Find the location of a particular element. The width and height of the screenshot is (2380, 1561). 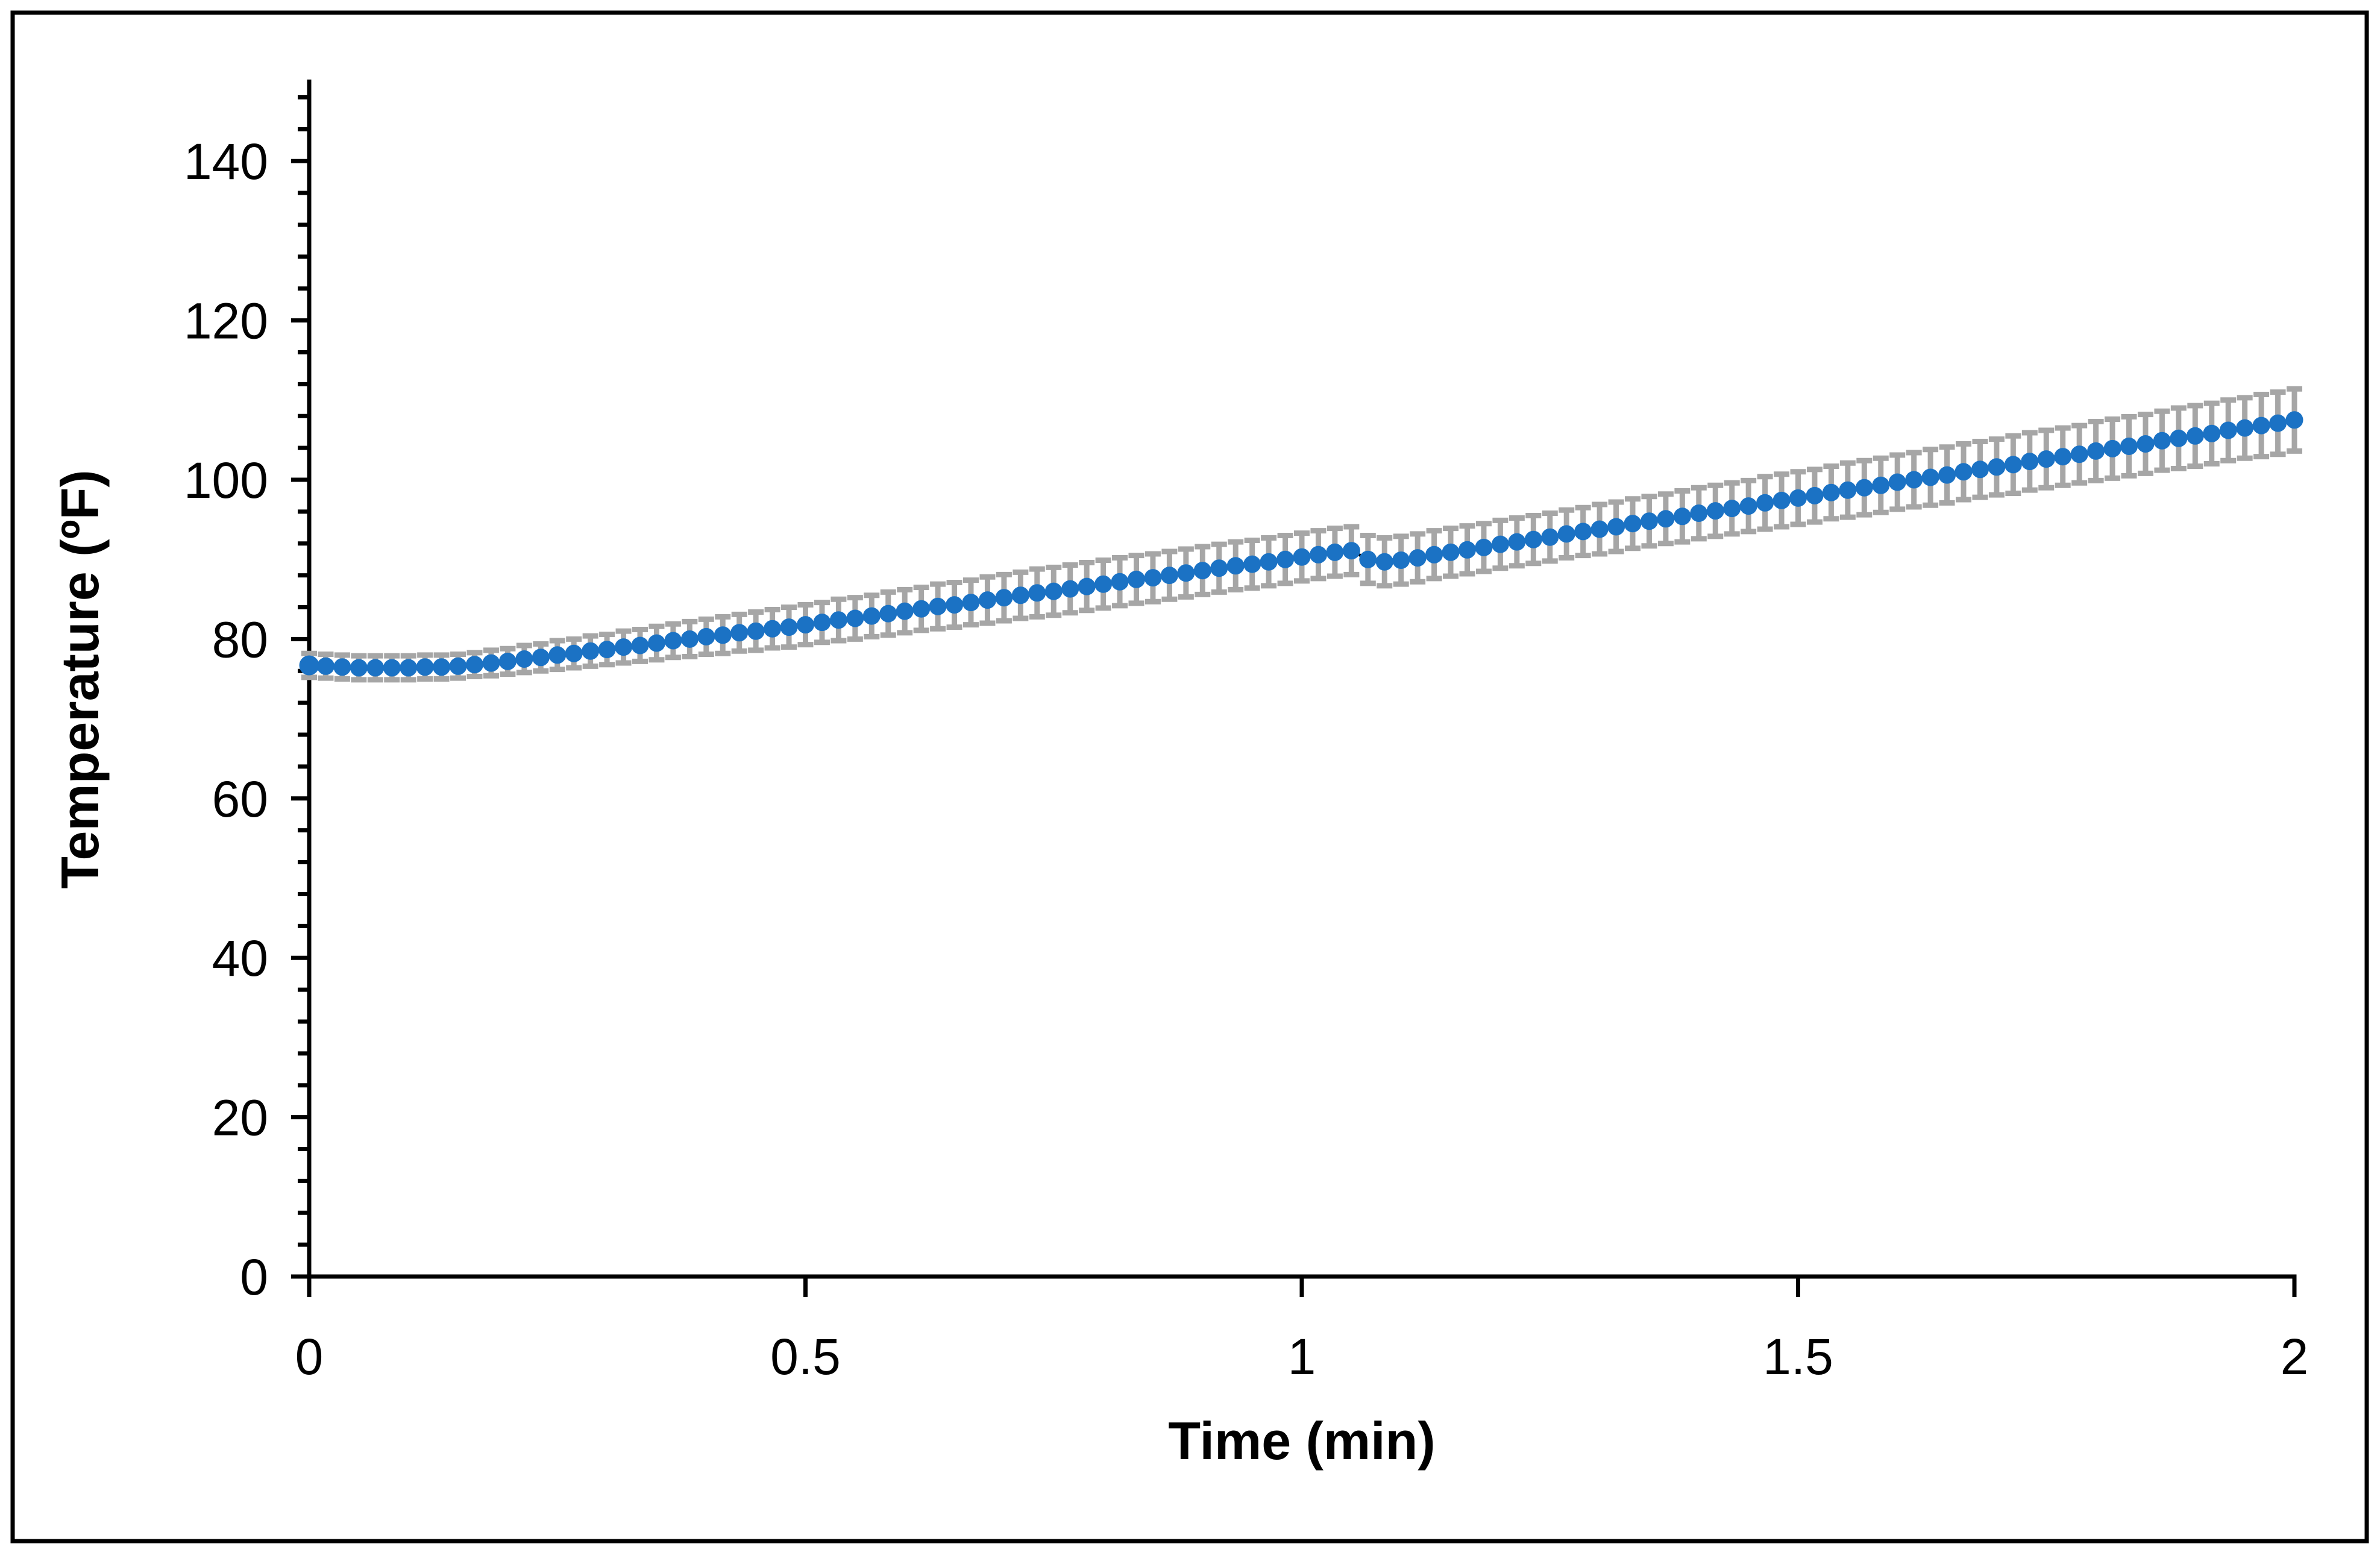

y-tick-label: 60 is located at coordinates (240, 799).